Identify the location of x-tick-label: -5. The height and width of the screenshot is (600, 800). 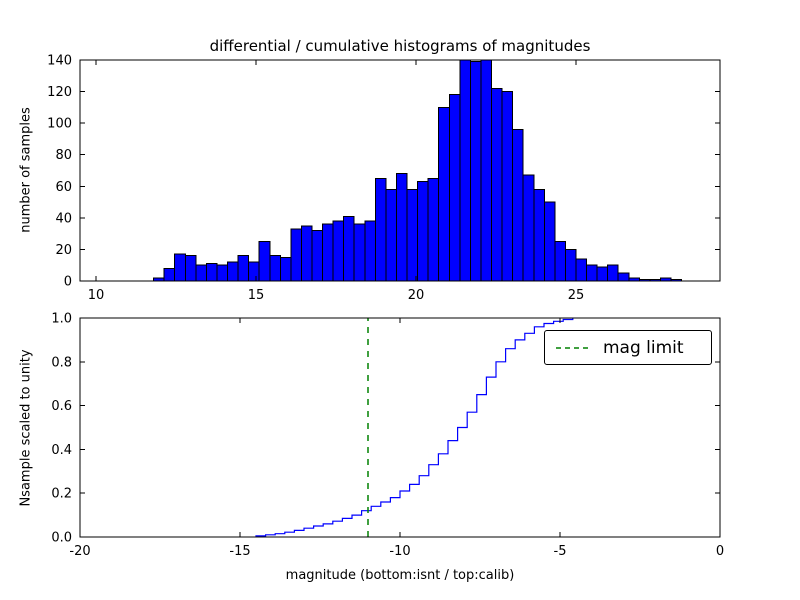
(560, 551).